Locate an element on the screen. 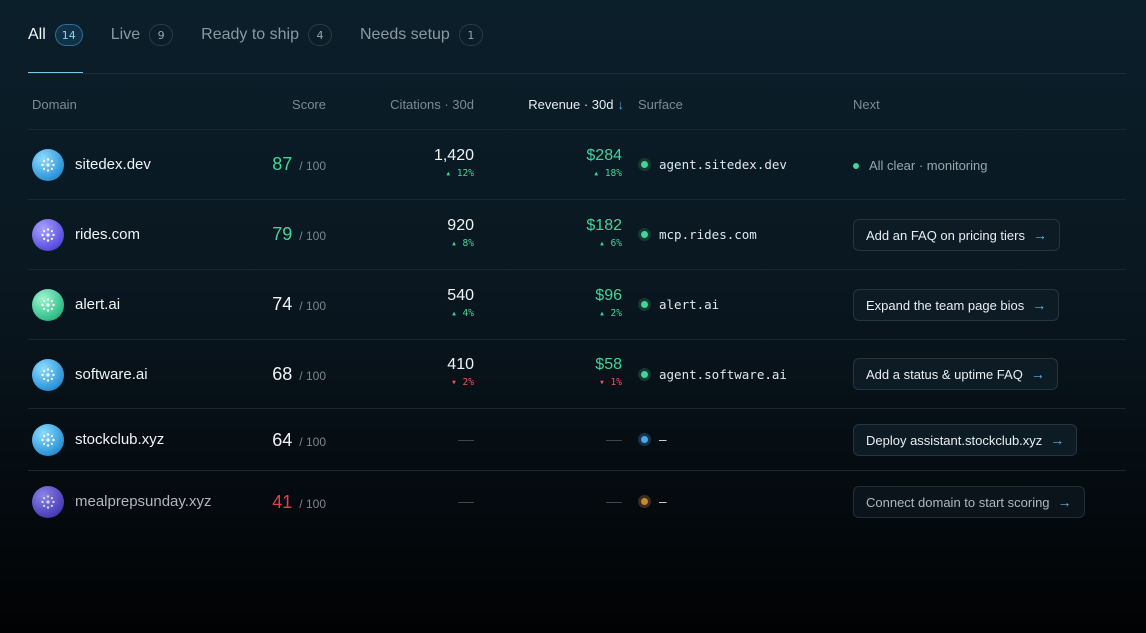 This screenshot has height=633, width=1146. column-header-revenue: Revenue · 30d ↓ is located at coordinates (576, 104).